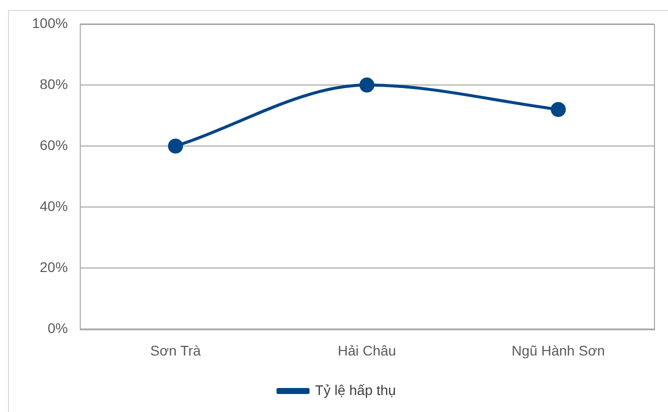  What do you see at coordinates (367, 350) in the screenshot?
I see `x-tick-label: Hải Châu` at bounding box center [367, 350].